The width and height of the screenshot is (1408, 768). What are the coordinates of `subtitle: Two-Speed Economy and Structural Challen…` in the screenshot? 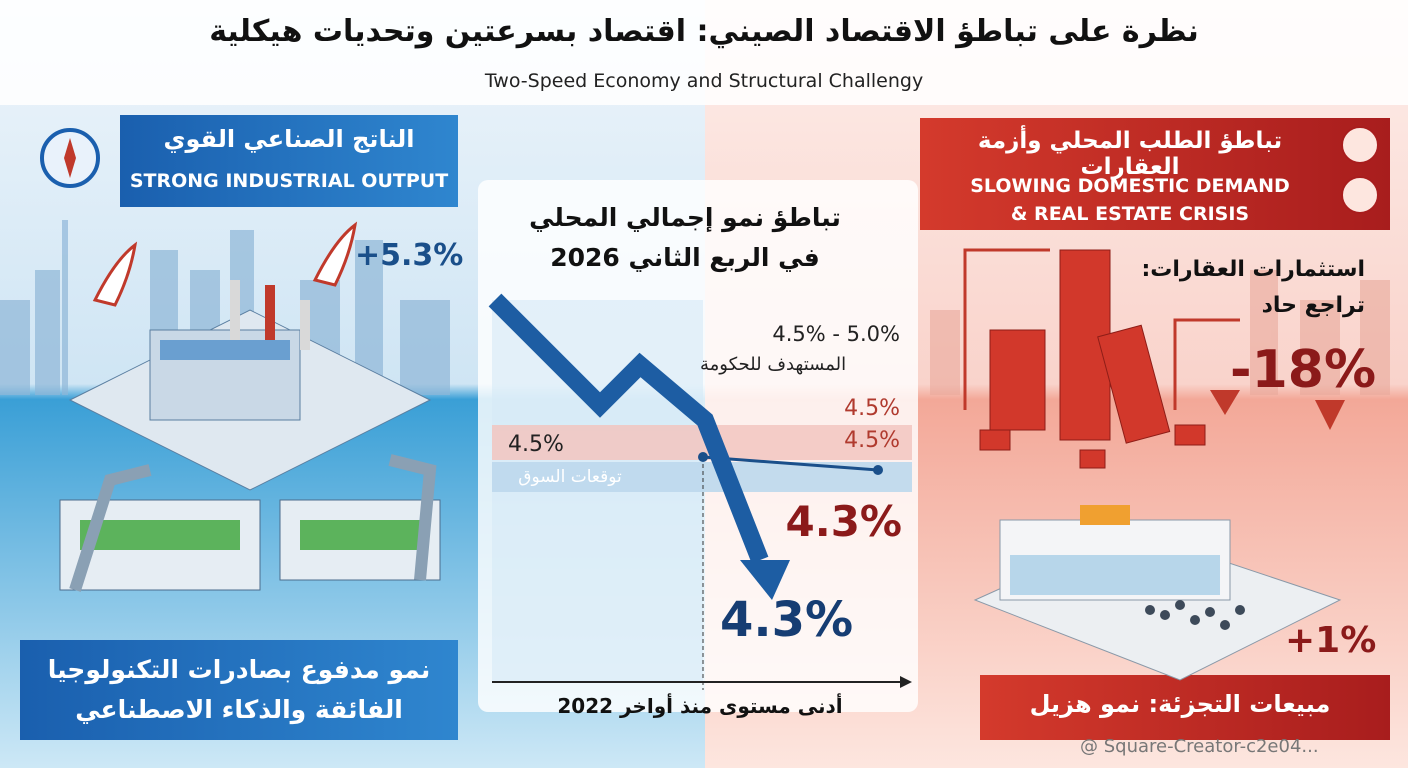 It's located at (704, 81).